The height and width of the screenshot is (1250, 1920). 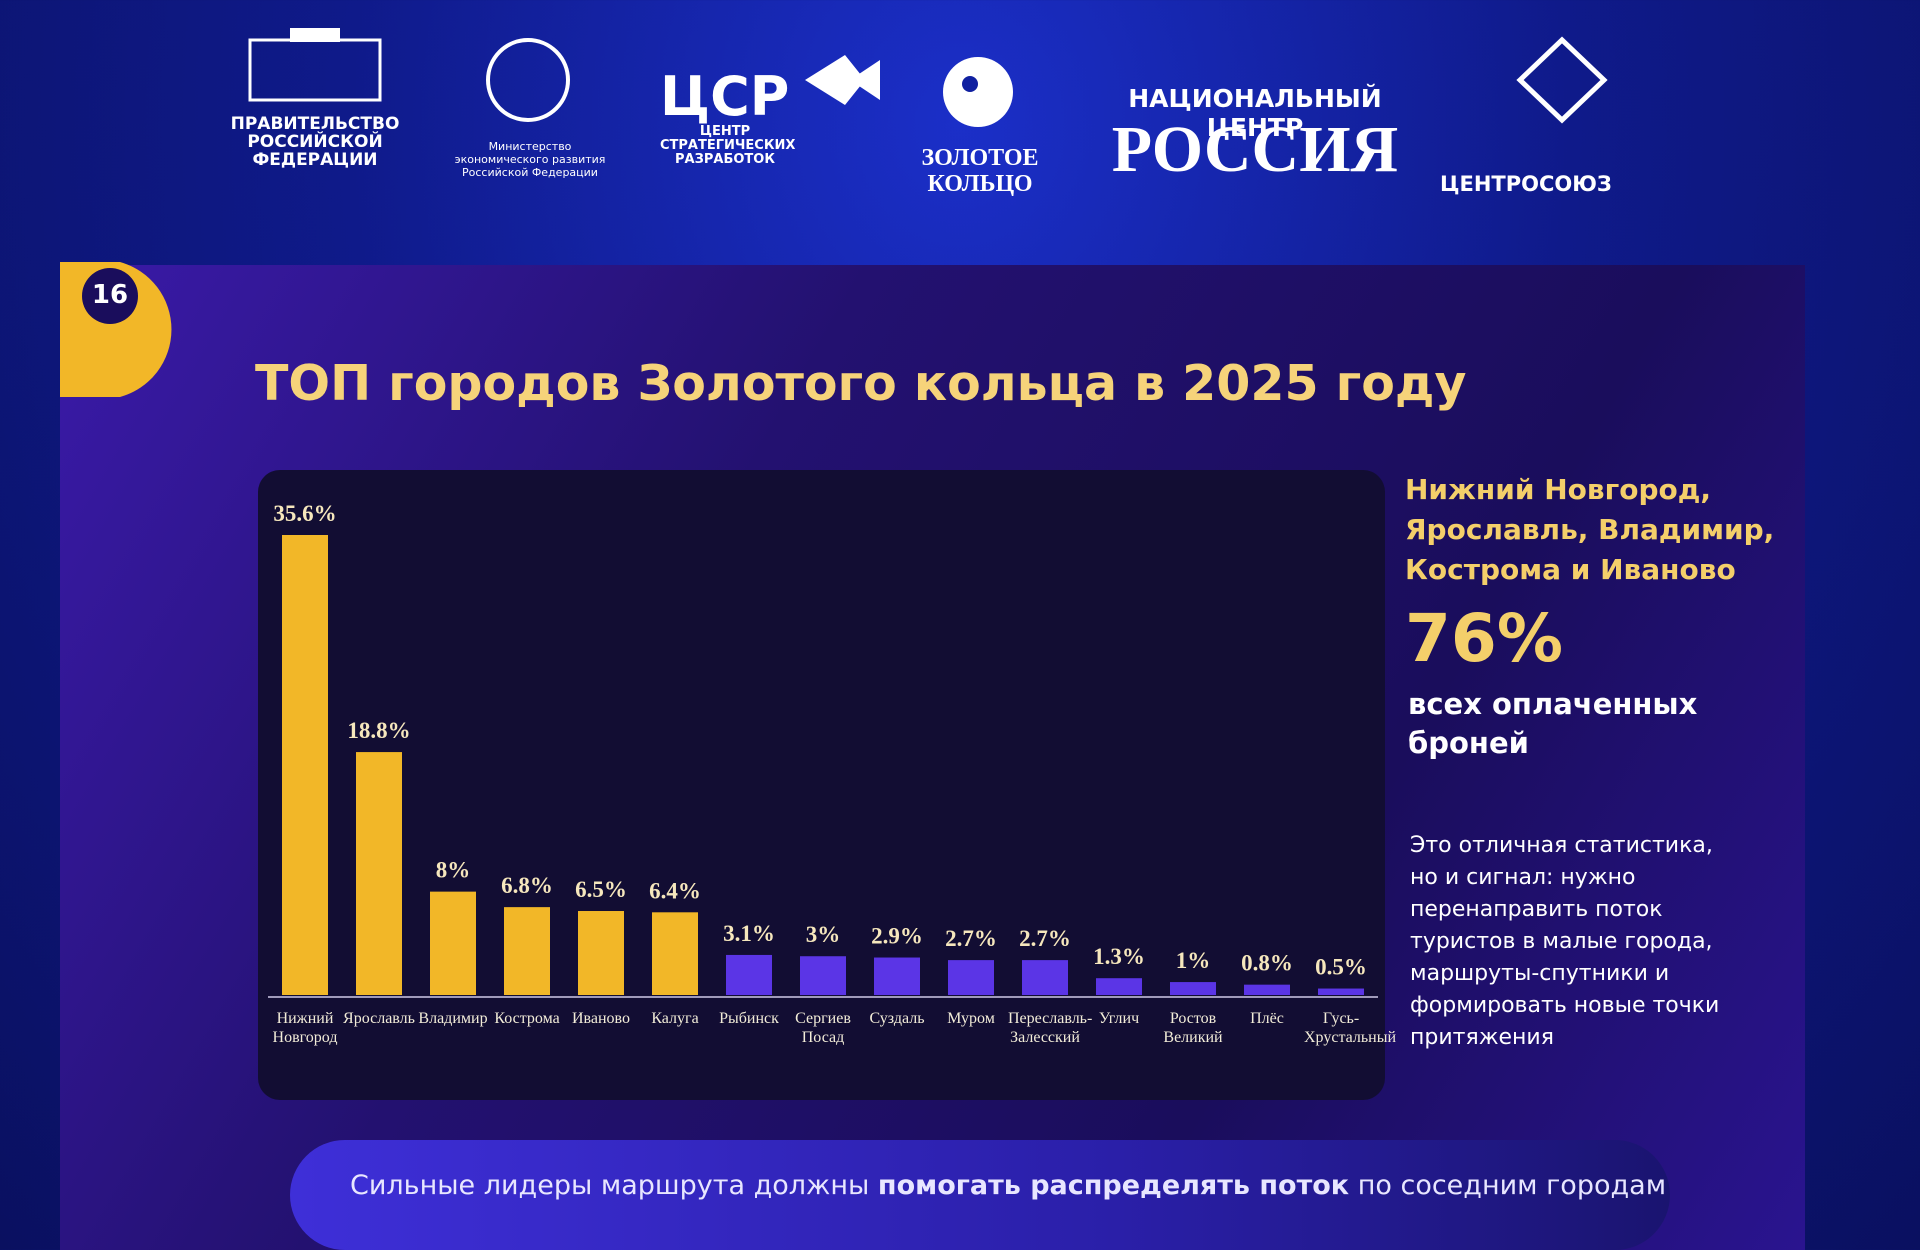 I want to click on value-label: 3.1%, so click(x=749, y=933).